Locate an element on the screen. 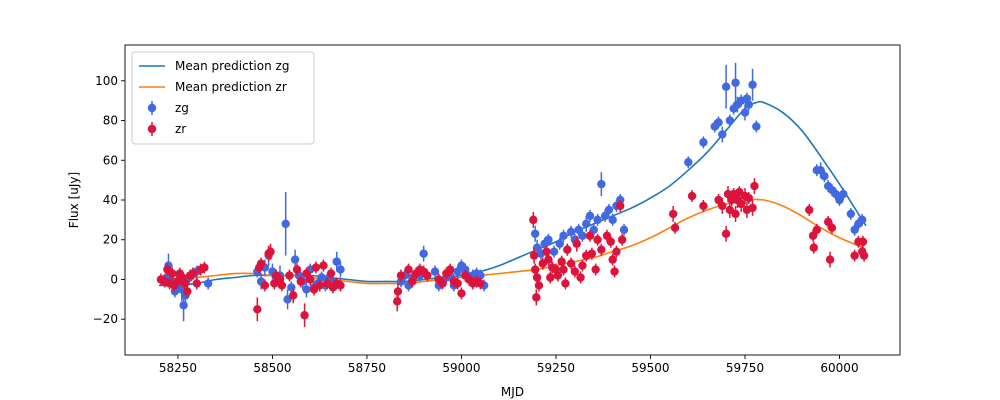 Image resolution: width=1000 pixels, height=400 pixels. y-tick-label: 40 is located at coordinates (110, 200).